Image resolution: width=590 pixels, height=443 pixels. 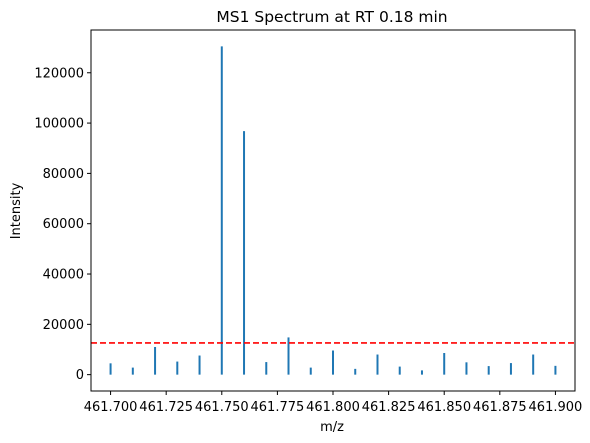 What do you see at coordinates (333, 407) in the screenshot?
I see `x-tick-label: 461.800` at bounding box center [333, 407].